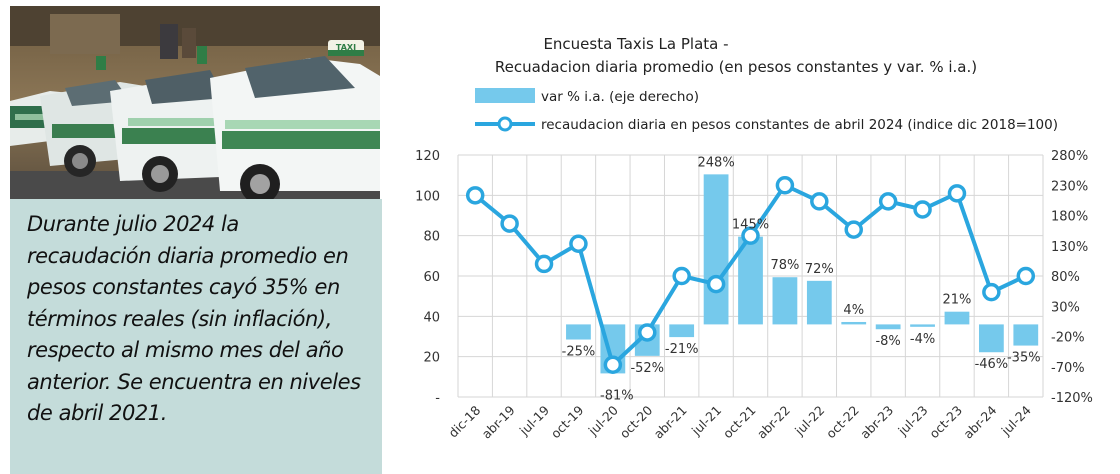  What do you see at coordinates (177, 131) in the screenshot?
I see `taxi-mid` at bounding box center [177, 131].